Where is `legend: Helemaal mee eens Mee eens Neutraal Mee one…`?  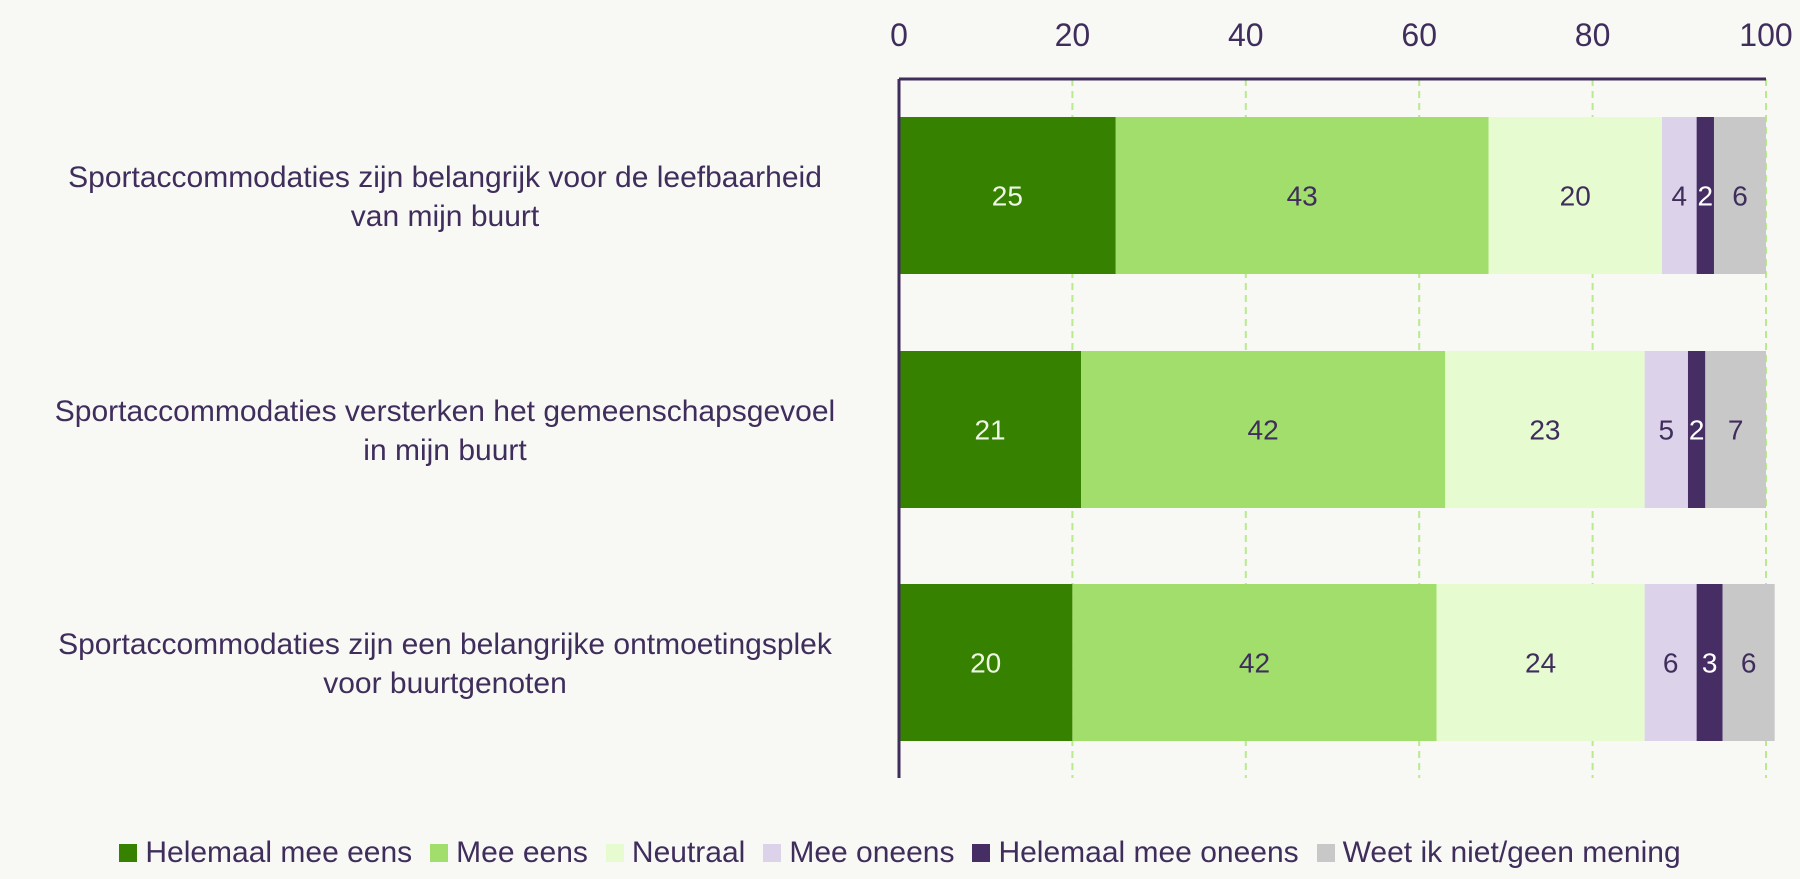 legend: Helemaal mee eens Mee eens Neutraal Mee one… is located at coordinates (900, 853).